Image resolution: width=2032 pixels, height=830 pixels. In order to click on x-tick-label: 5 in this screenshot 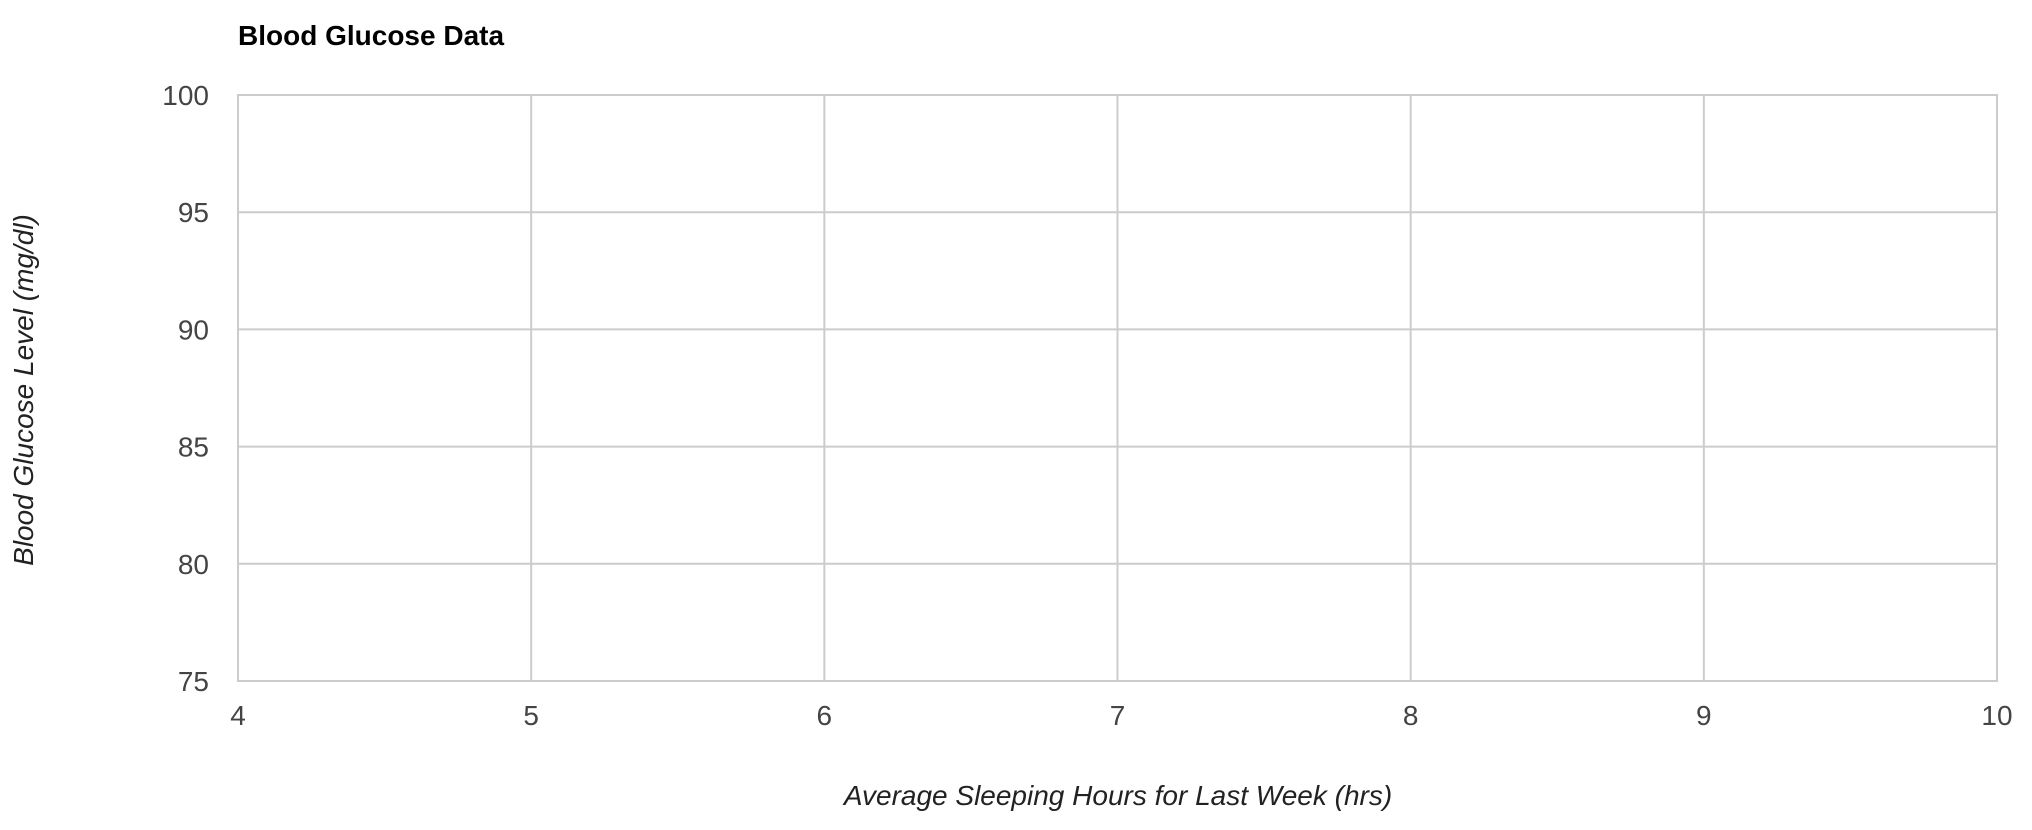, I will do `click(531, 715)`.